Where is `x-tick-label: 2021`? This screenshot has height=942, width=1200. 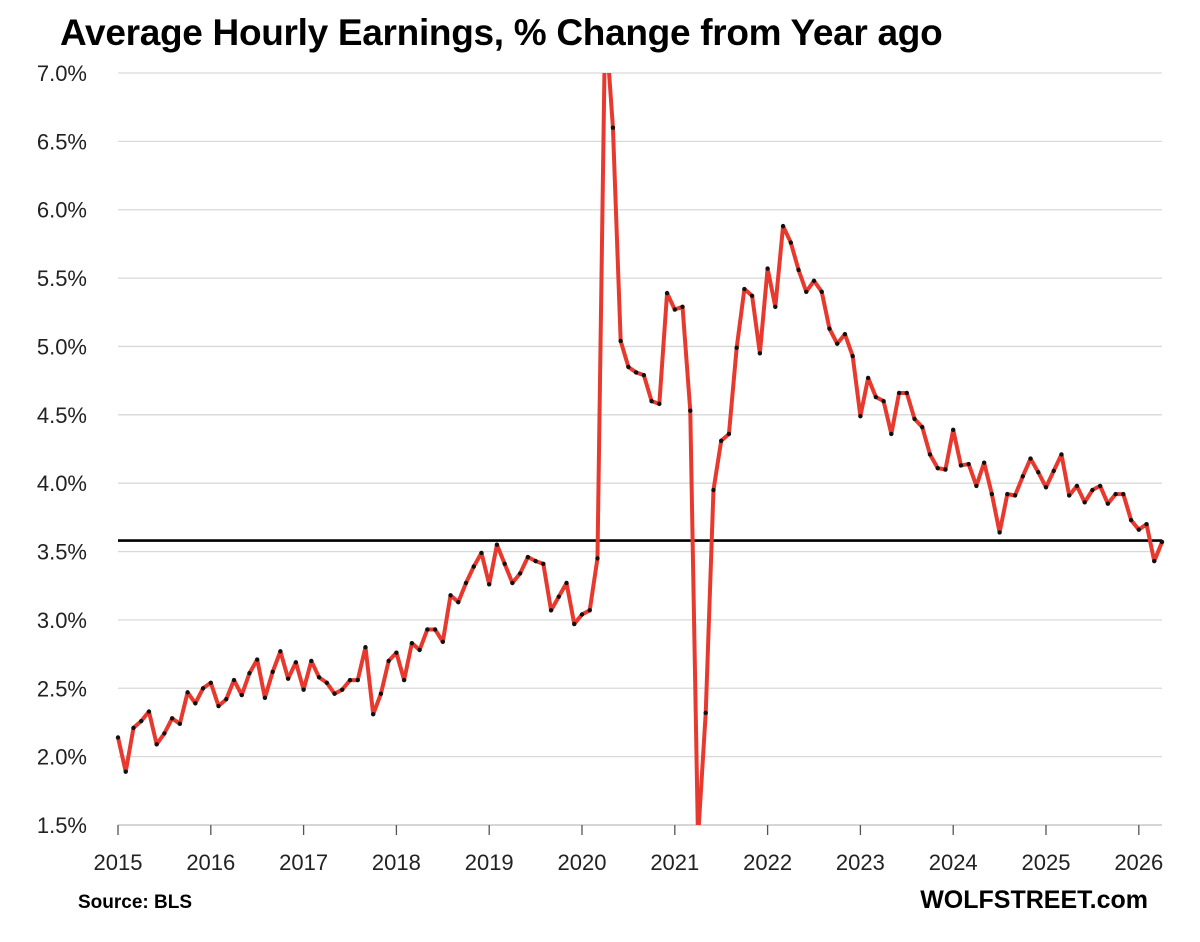
x-tick-label: 2021 is located at coordinates (674, 862).